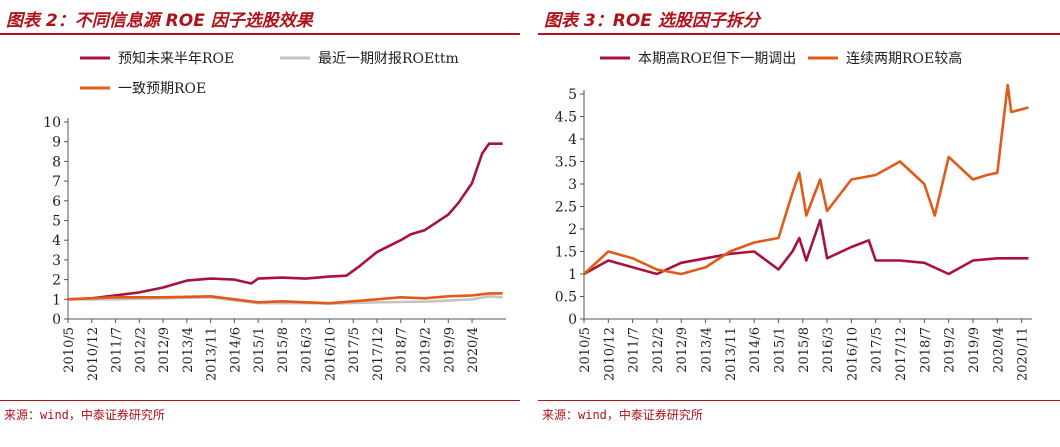 This screenshot has height=447, width=1060. I want to click on y-tick-label: 4.5, so click(566, 118).